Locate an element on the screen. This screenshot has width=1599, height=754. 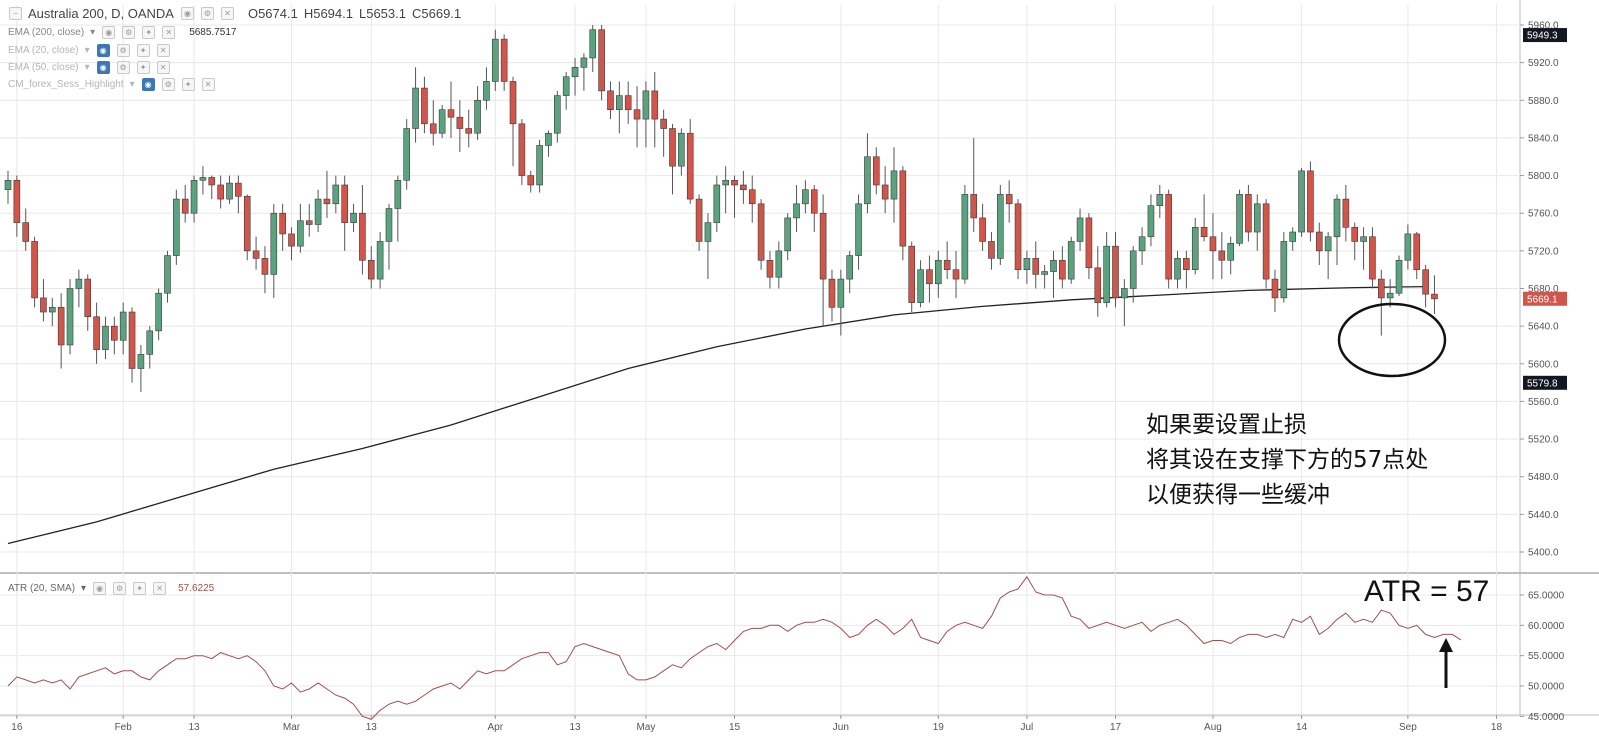
symbol-title: Australia 200, D, OANDA is located at coordinates (101, 13).